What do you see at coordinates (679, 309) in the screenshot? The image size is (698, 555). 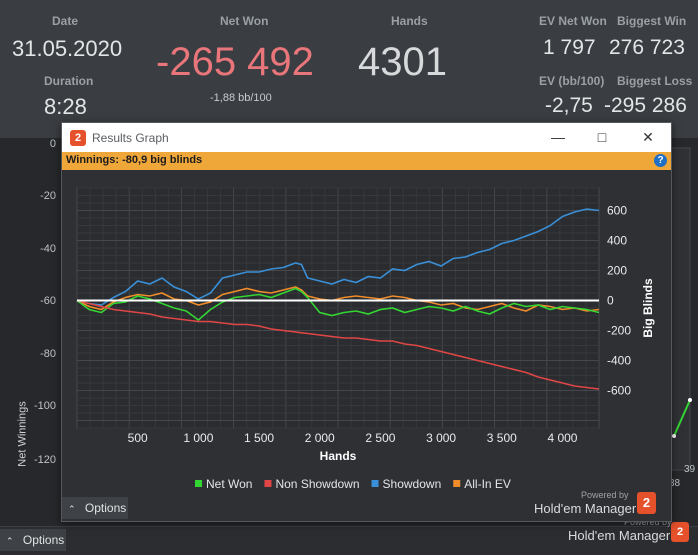 I see `bg-chart-svg` at bounding box center [679, 309].